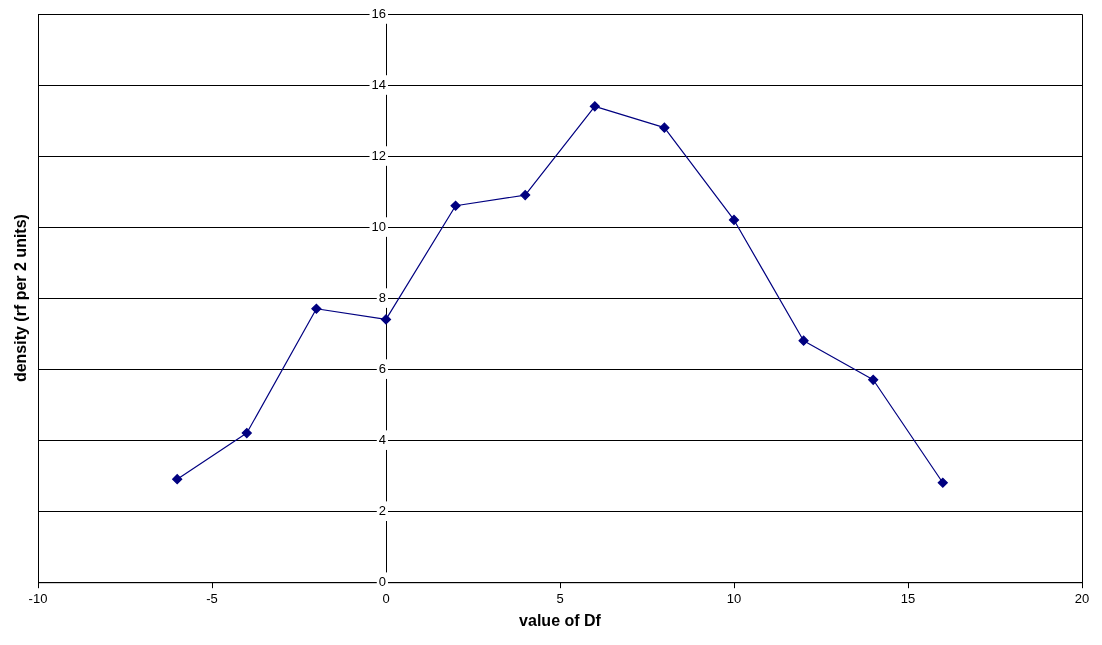  Describe the element at coordinates (560, 620) in the screenshot. I see `x-axis-title: value of Df` at that location.